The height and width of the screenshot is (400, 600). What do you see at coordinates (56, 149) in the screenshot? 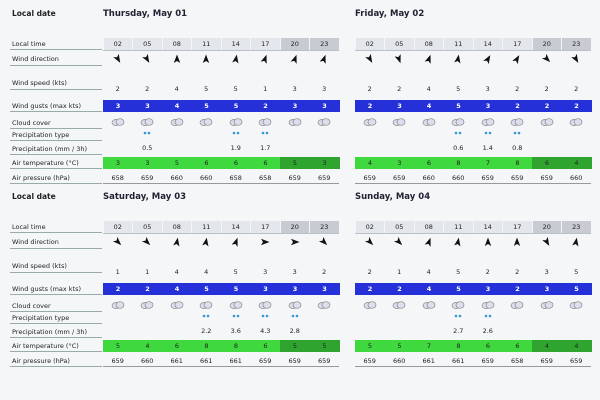
I see `row-label: Precipitation (mm / 3h)` at bounding box center [56, 149].